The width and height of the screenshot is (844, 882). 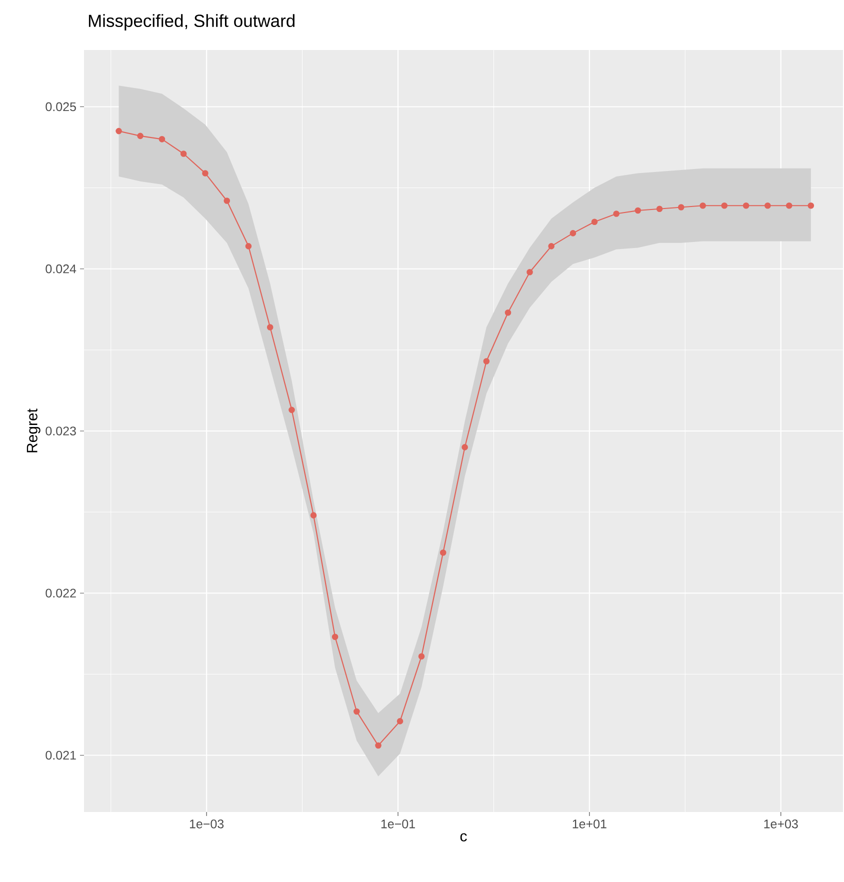 What do you see at coordinates (463, 837) in the screenshot?
I see `x-axis-title: c` at bounding box center [463, 837].